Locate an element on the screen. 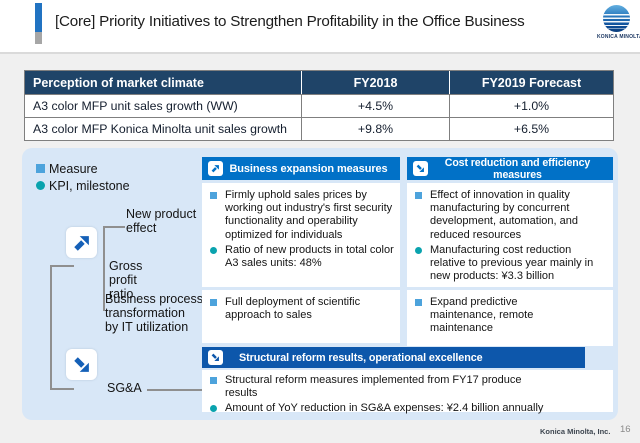 This screenshot has height=443, width=640. legend-measure-label: Measure is located at coordinates (73, 168).